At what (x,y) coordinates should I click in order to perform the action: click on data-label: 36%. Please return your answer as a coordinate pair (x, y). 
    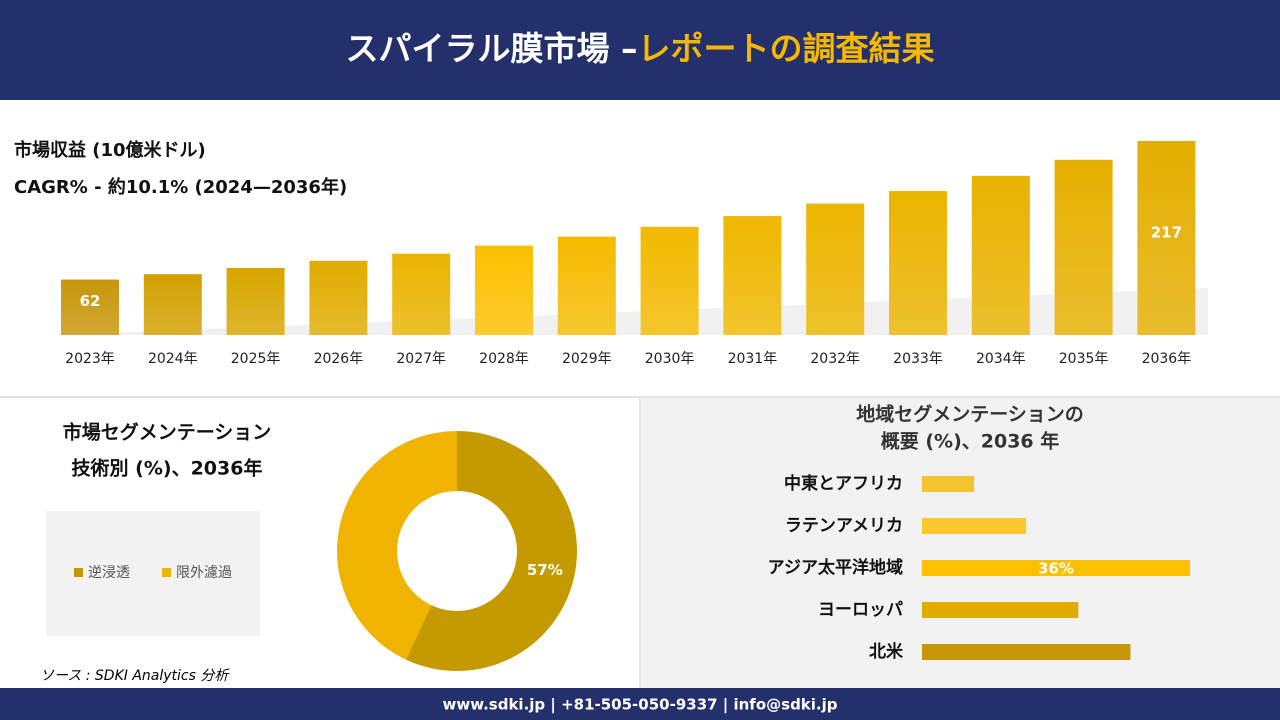
    Looking at the image, I should click on (1056, 569).